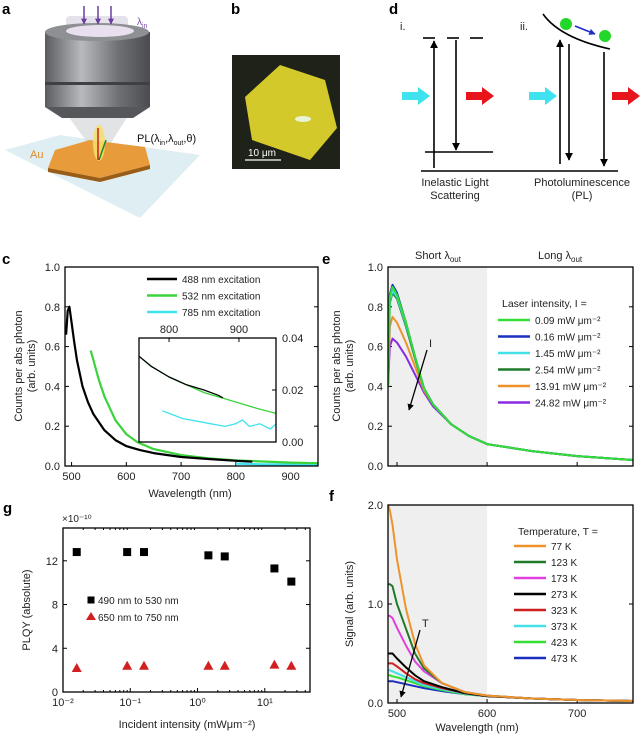 The width and height of the screenshot is (640, 741). What do you see at coordinates (7, 508) in the screenshot?
I see `panel-letter-g: g` at bounding box center [7, 508].